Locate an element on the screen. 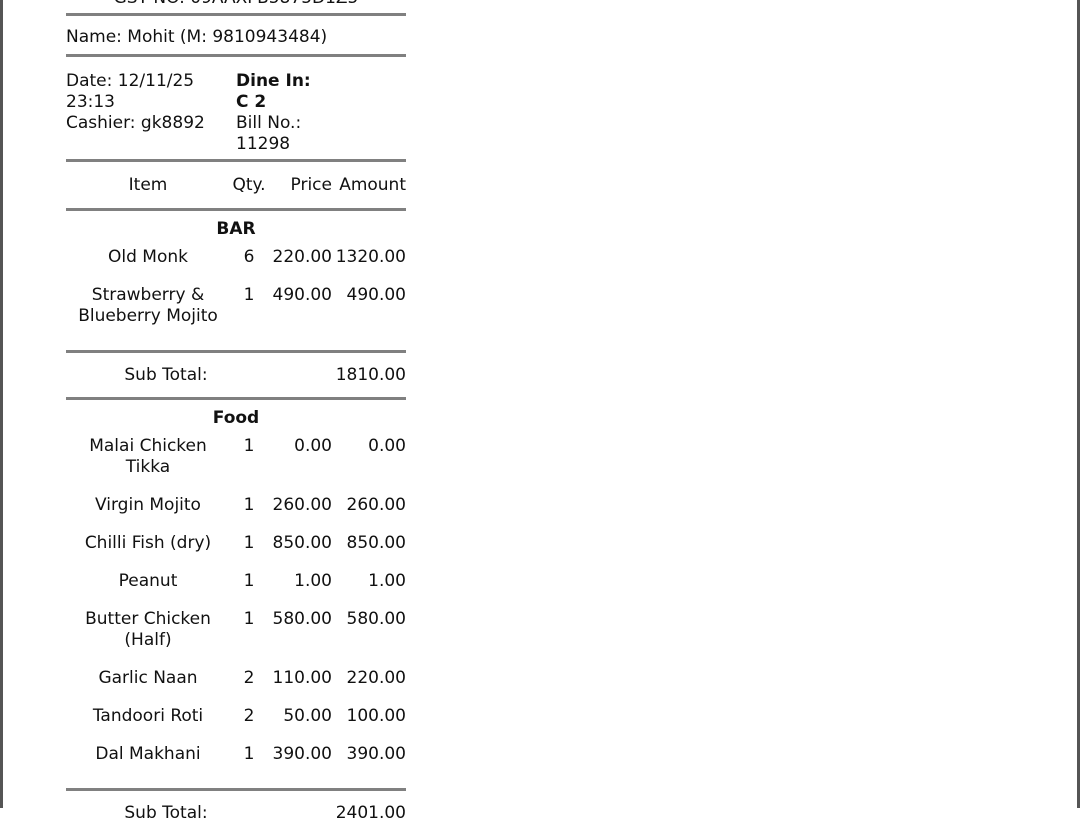 The height and width of the screenshot is (835, 1080). column-qty: Qty. is located at coordinates (249, 184).